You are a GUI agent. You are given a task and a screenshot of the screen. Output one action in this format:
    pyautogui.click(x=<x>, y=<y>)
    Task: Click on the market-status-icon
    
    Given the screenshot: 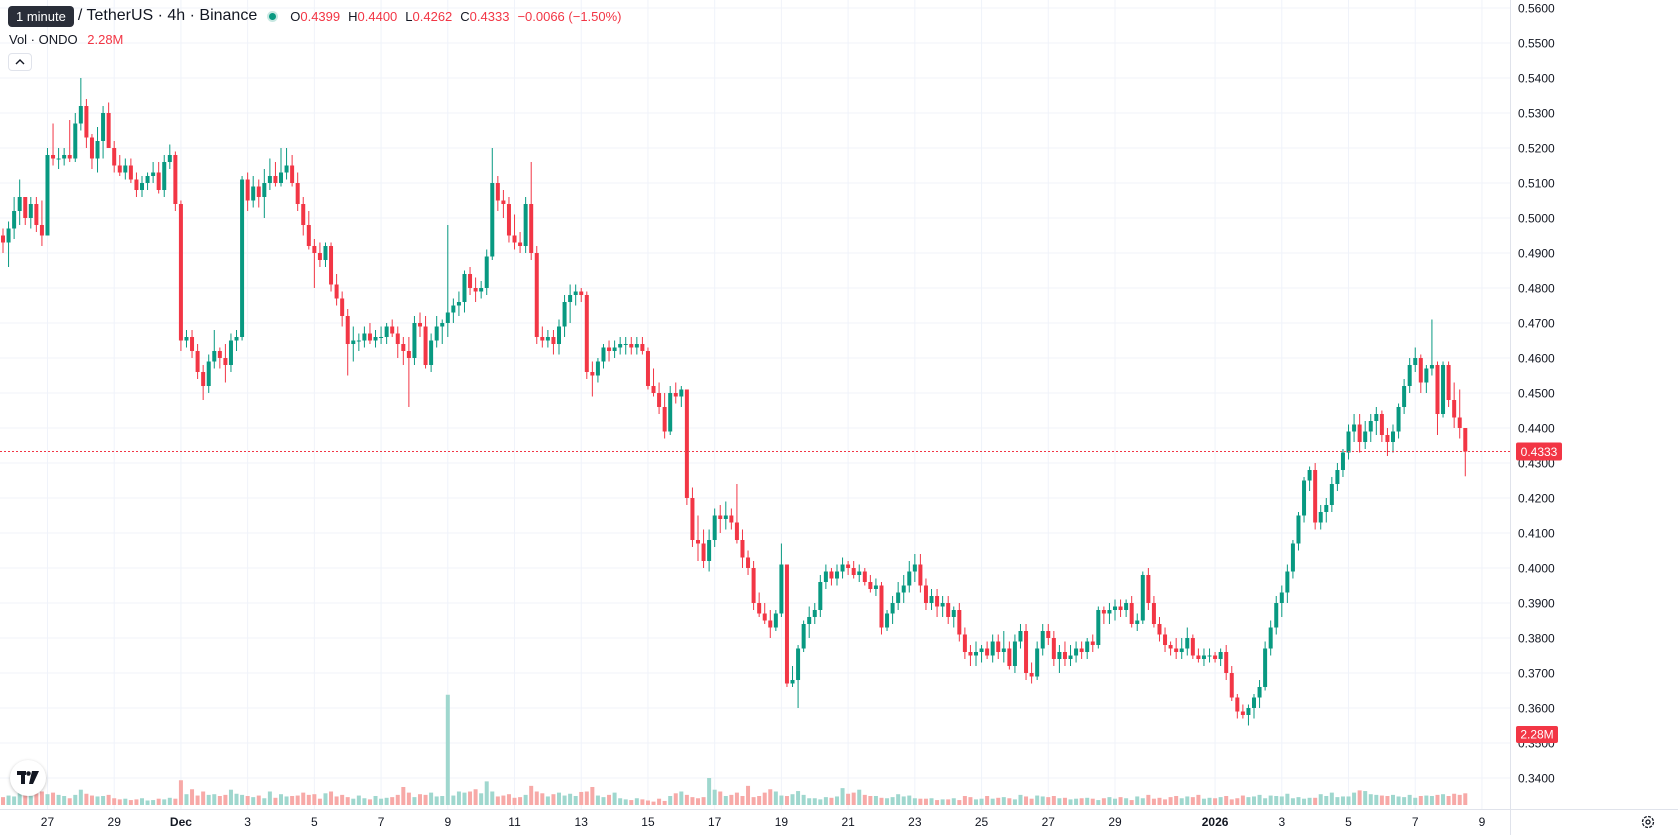 What is the action you would take?
    pyautogui.click(x=273, y=16)
    